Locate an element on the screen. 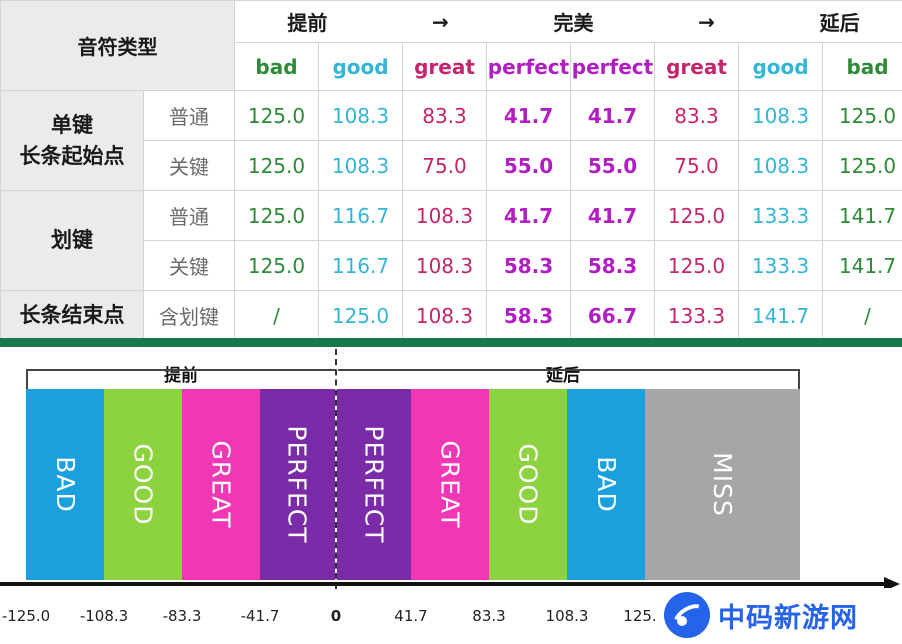 The width and height of the screenshot is (902, 644). category-tap-hold-start: 单键 长条起始点 is located at coordinates (72, 140).